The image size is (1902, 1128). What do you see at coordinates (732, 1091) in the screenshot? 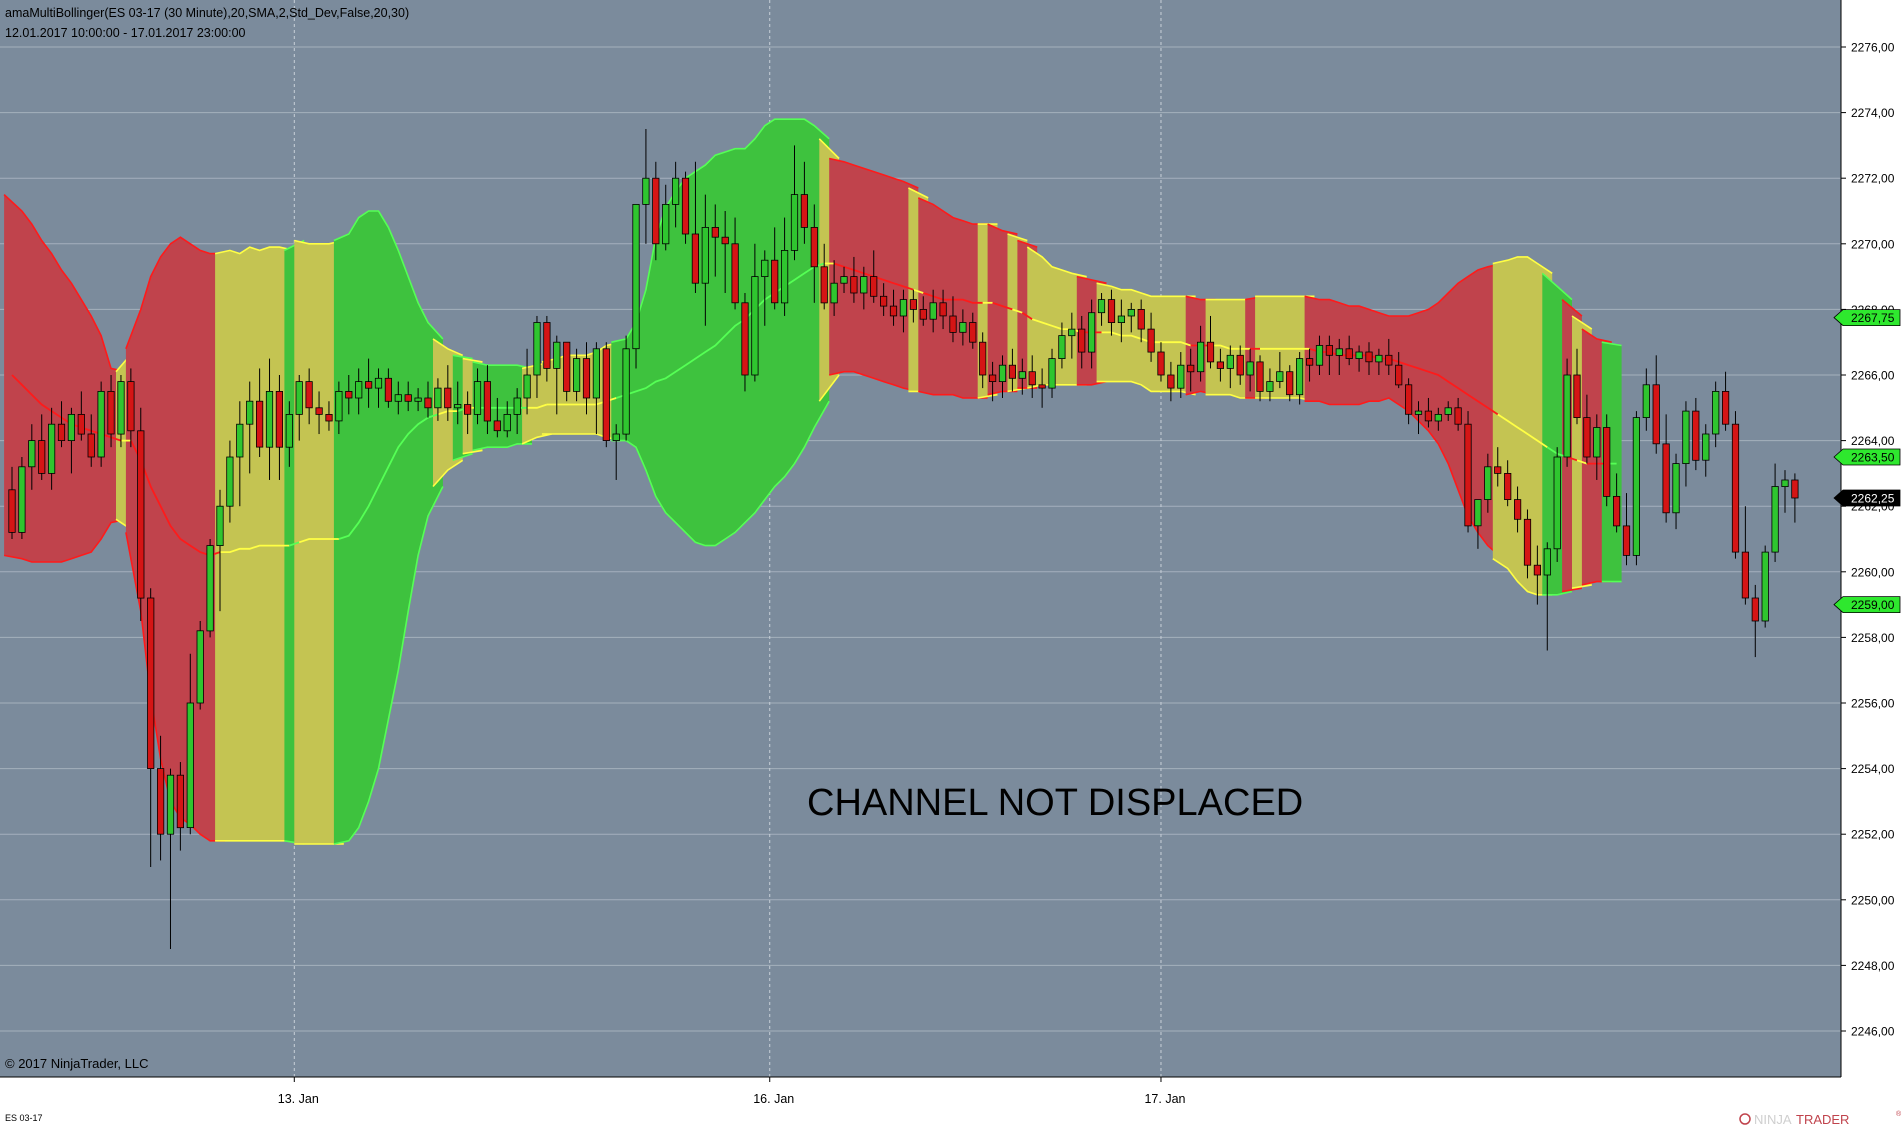
I see `time-axis-ticks: 13. Jan 16. Jan 17. Jan` at bounding box center [732, 1091].